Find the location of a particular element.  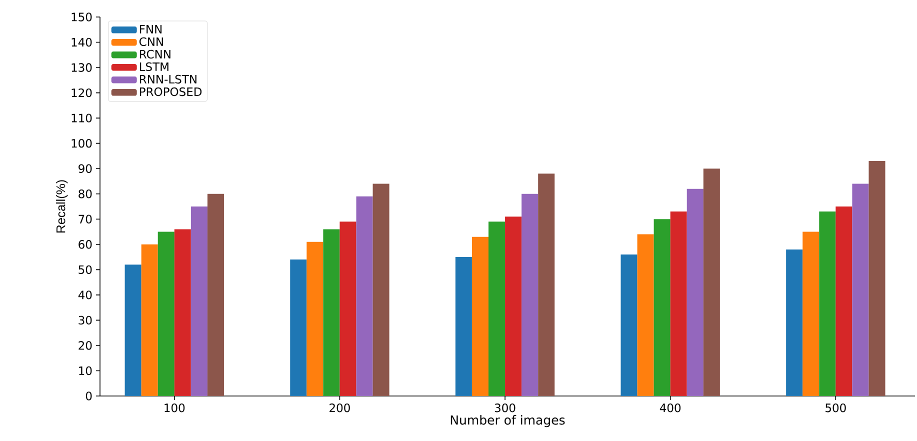

y-tick-label: 100 is located at coordinates (82, 143).